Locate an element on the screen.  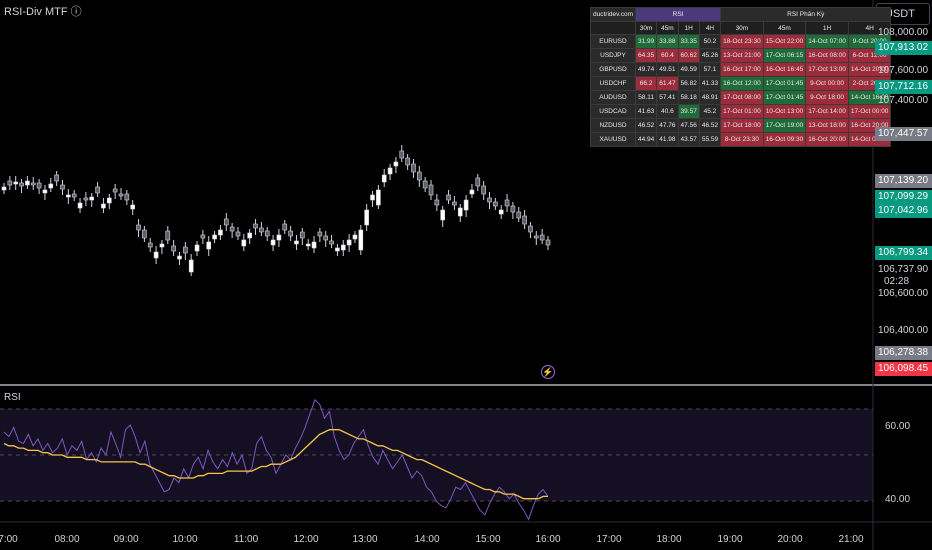
divergence-date-cell: 16-Oct 09:30 is located at coordinates (784, 139).